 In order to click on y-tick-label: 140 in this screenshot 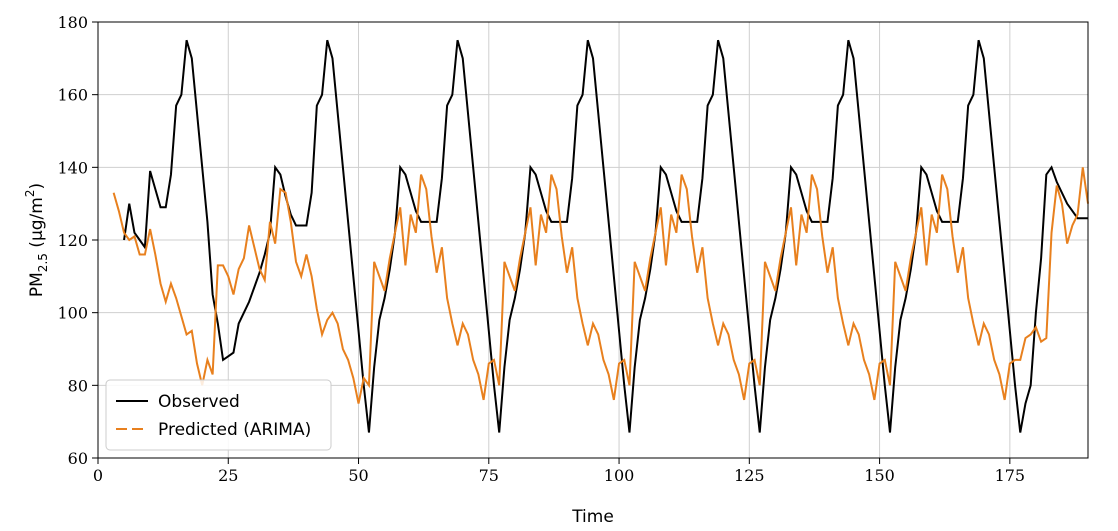, I will do `click(72, 167)`.